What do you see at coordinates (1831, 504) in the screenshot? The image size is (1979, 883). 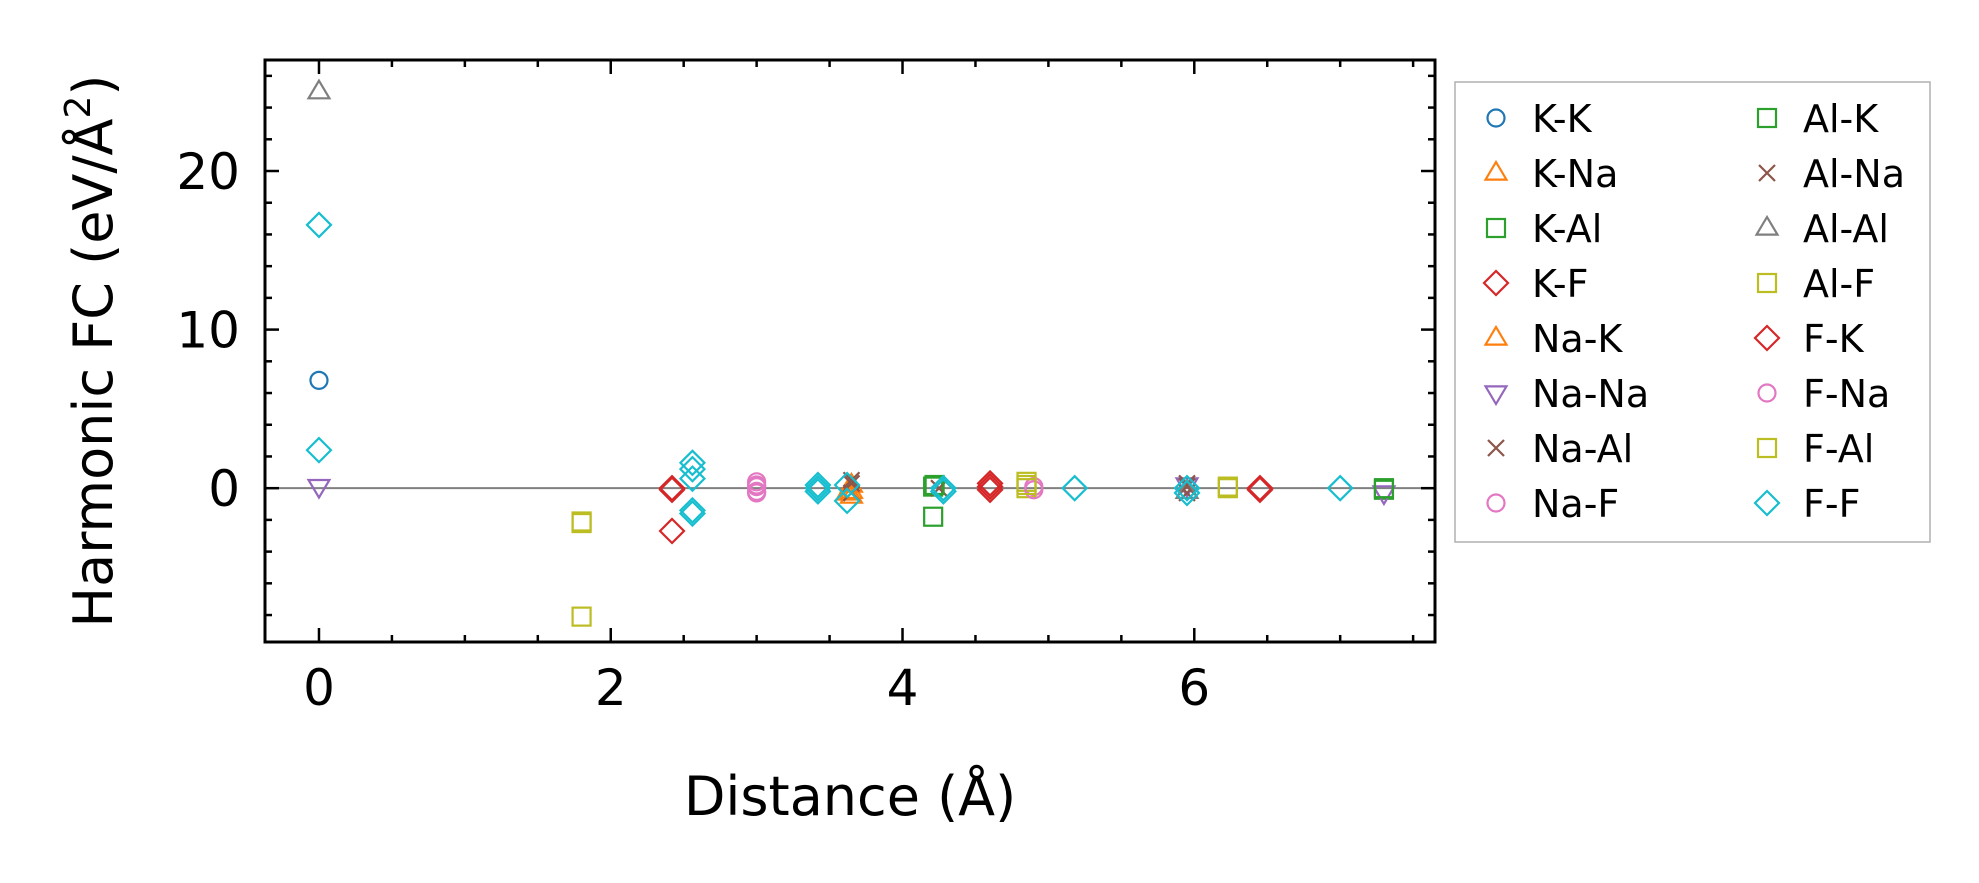 I see `legend-label: F-F` at bounding box center [1831, 504].